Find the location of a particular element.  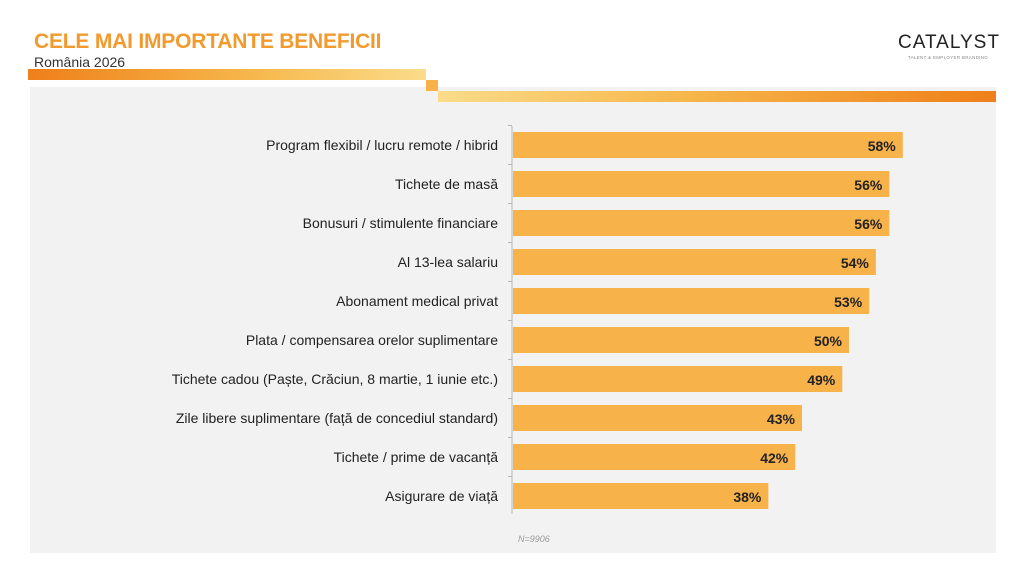

value-label: 42% is located at coordinates (774, 458).